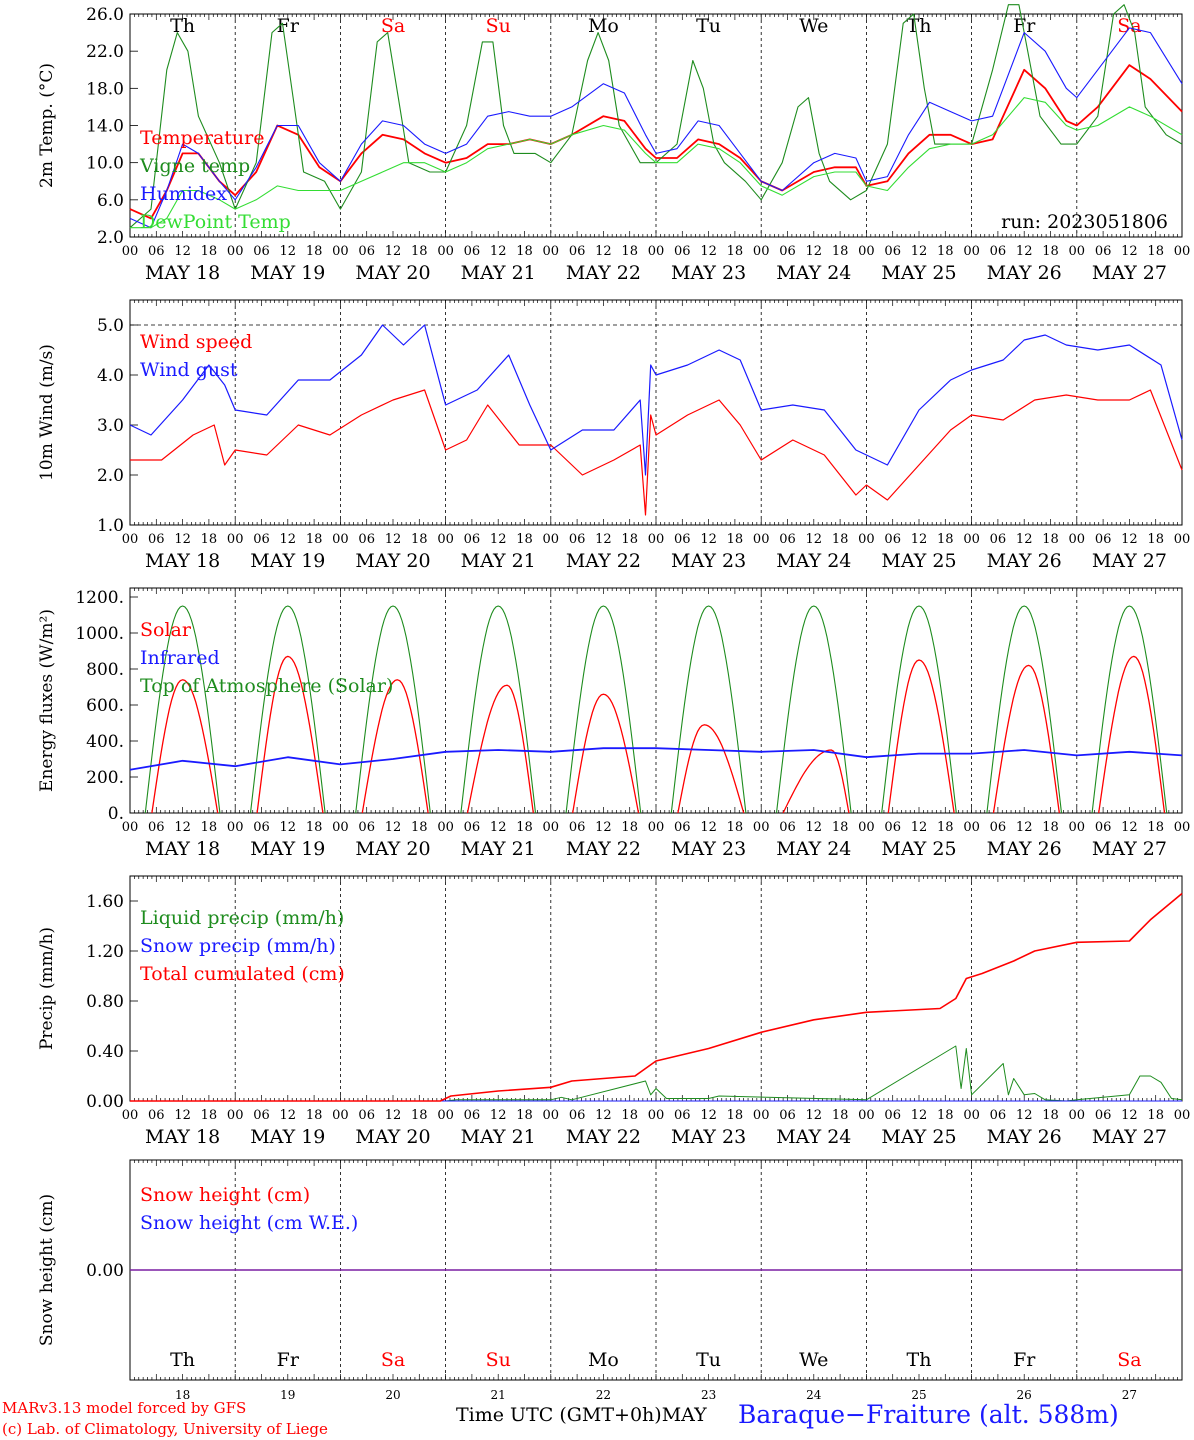 The height and width of the screenshot is (1440, 1194). What do you see at coordinates (105, 902) in the screenshot?
I see `y-tick-label: 1.60` at bounding box center [105, 902].